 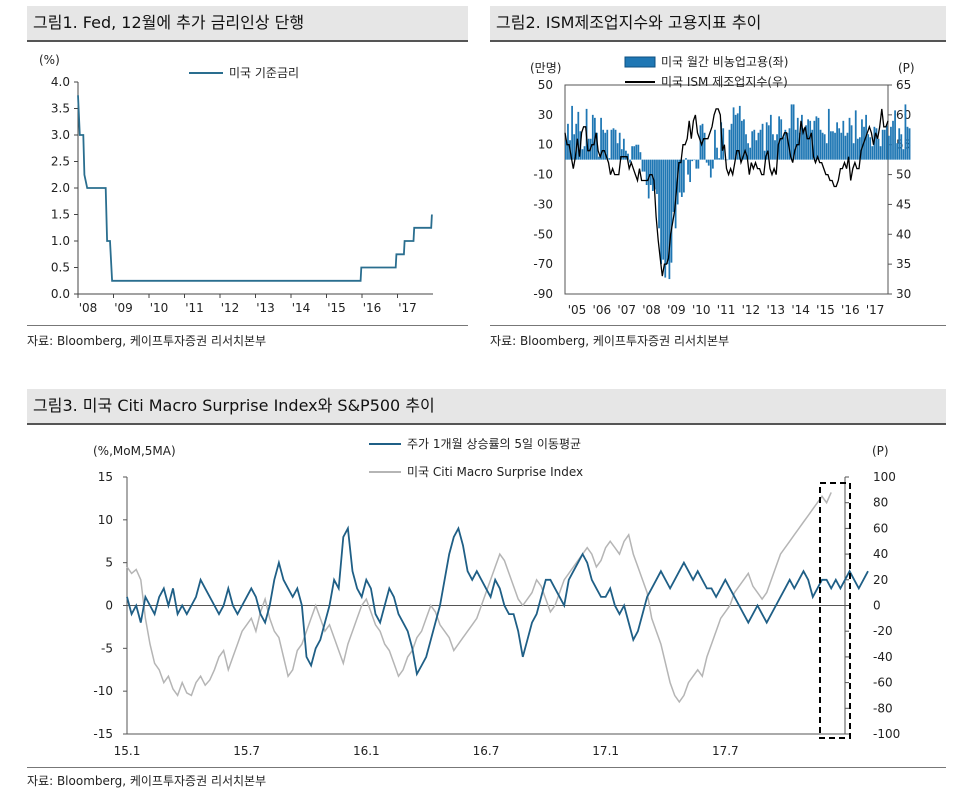 What do you see at coordinates (610, 341) in the screenshot?
I see `fig2-source: 자료: Bloomberg, 케이프투자증권 리서치본부` at bounding box center [610, 341].